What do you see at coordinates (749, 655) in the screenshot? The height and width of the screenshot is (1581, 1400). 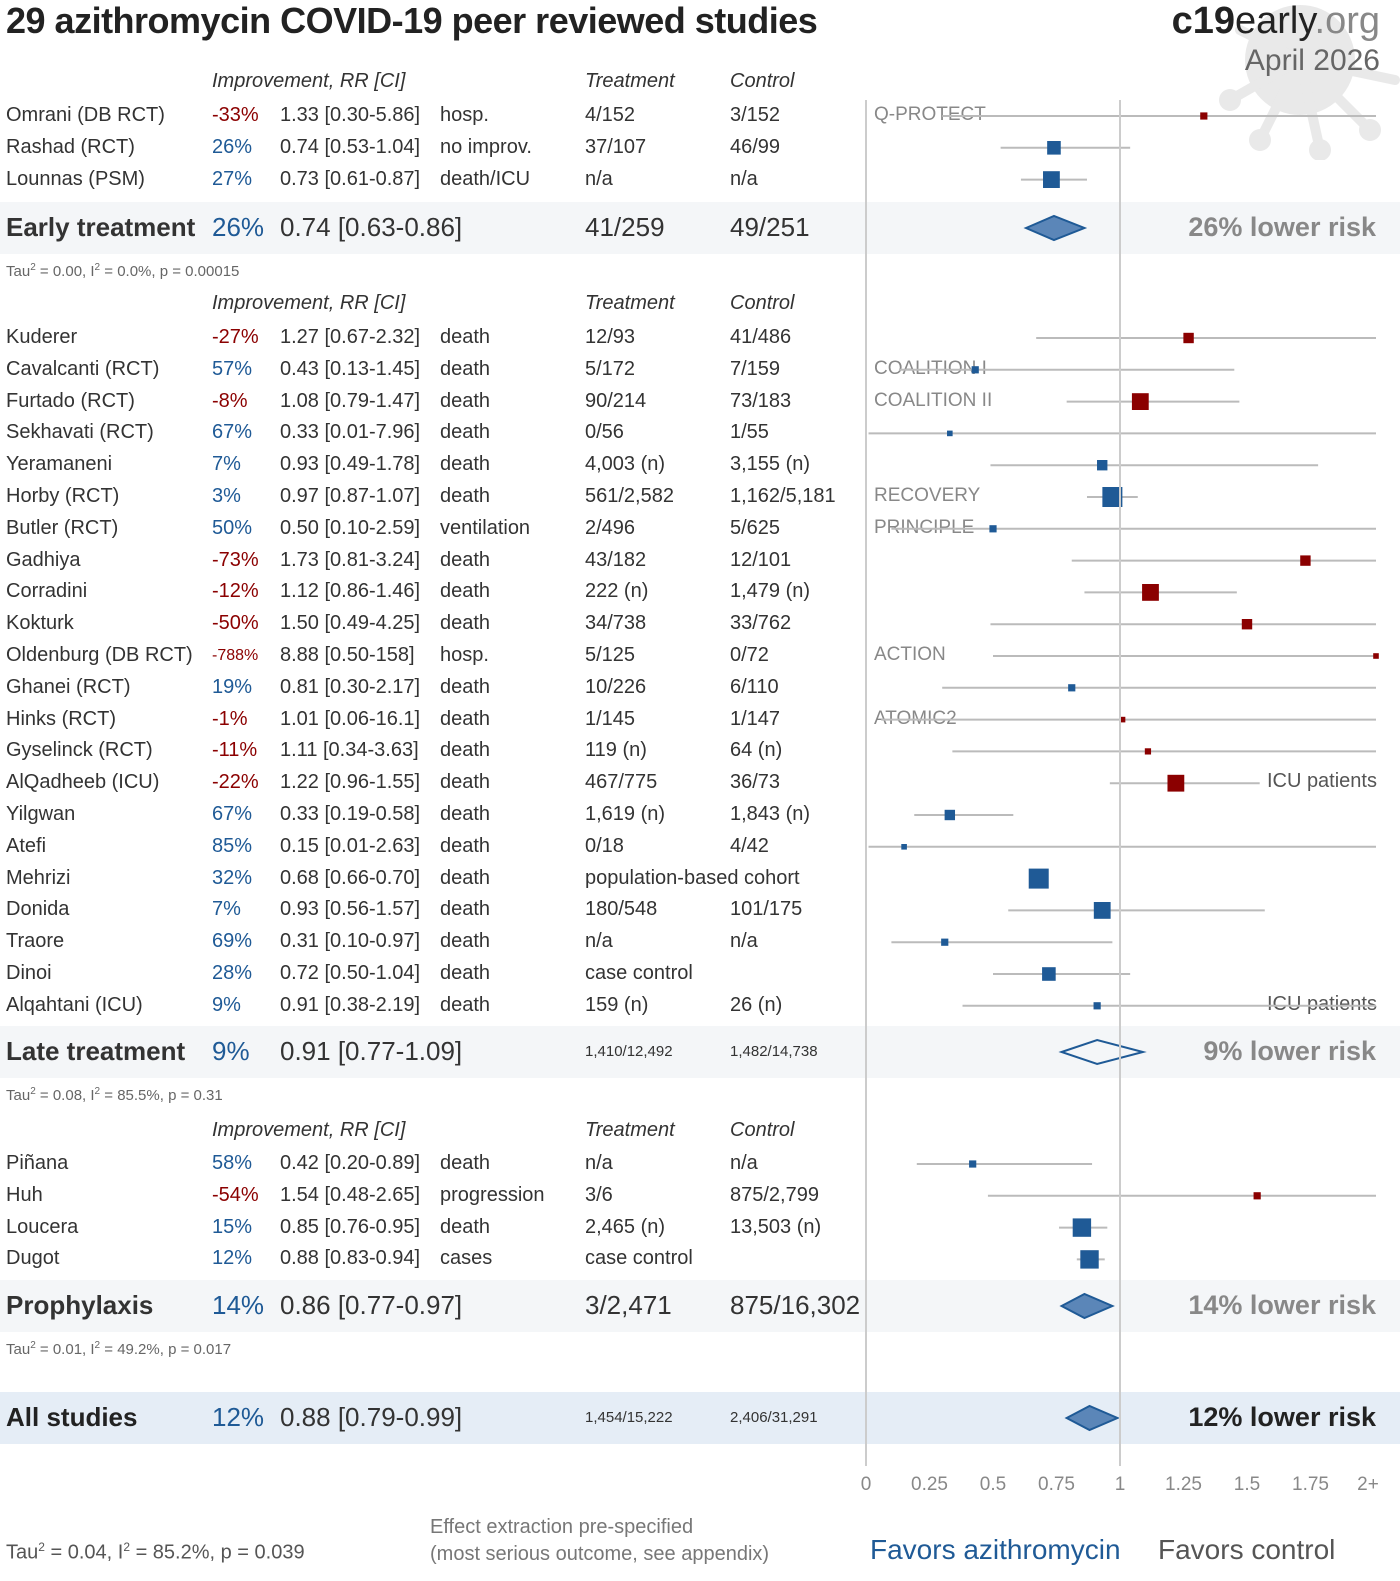 I see `study-control: 0/72` at bounding box center [749, 655].